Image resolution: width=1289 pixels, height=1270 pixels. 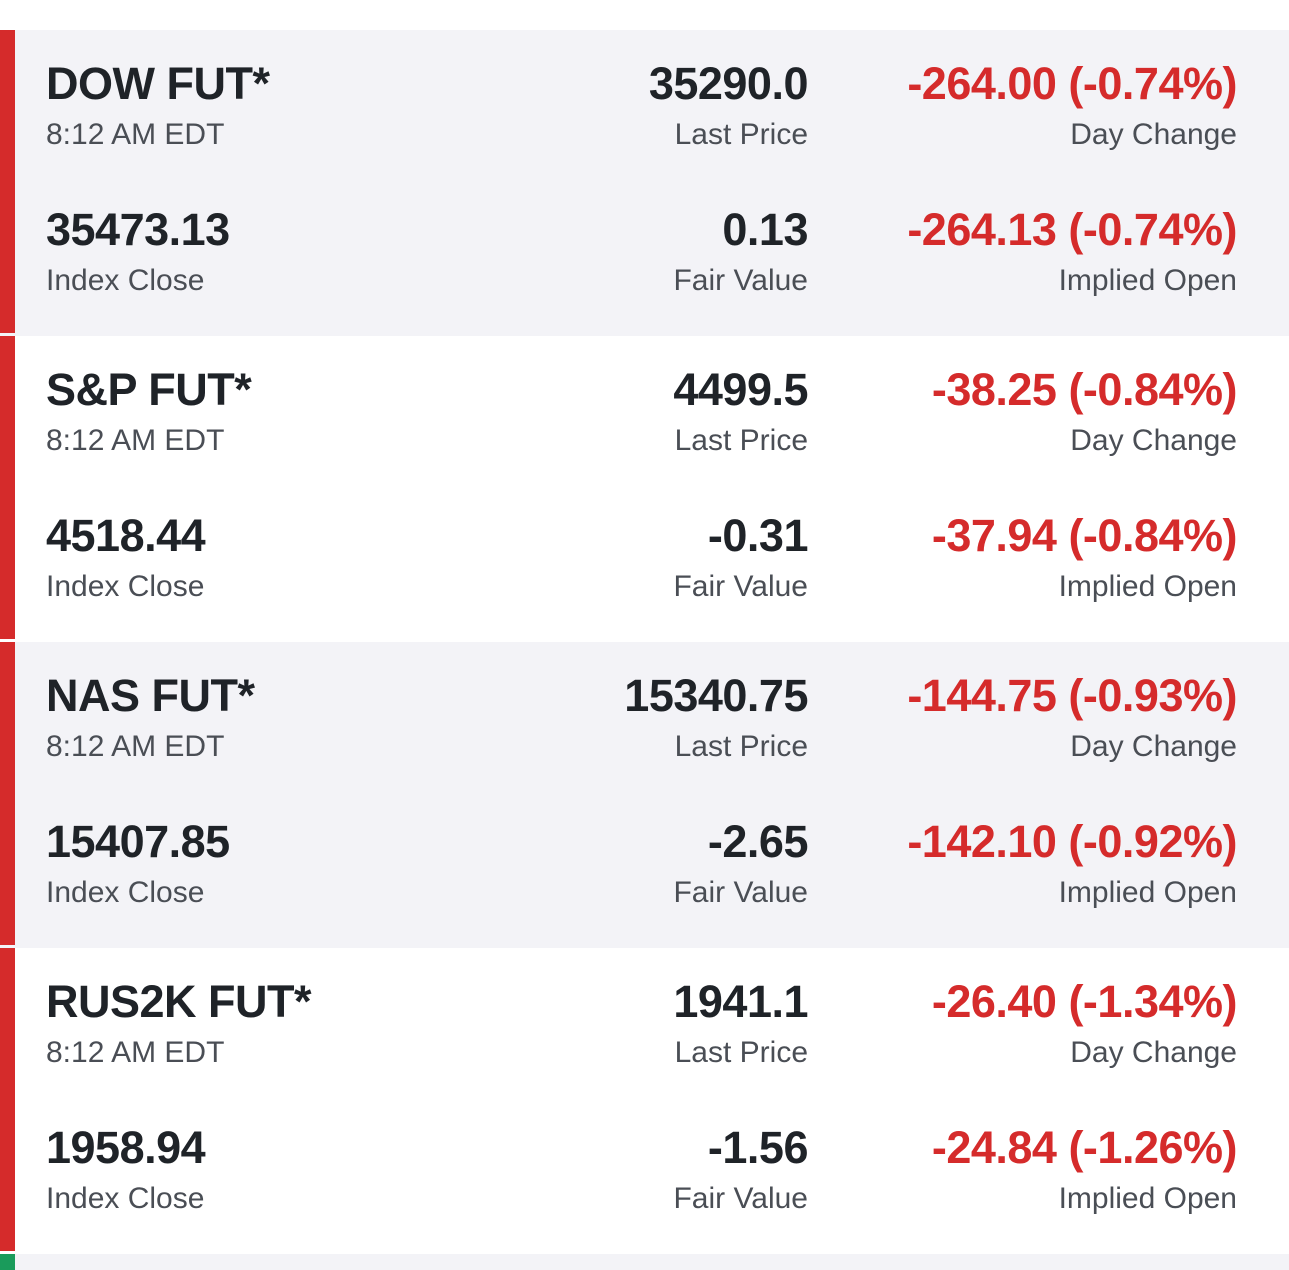 I want to click on fair-value-cell: 0.13 Fair Value, so click(x=740, y=251).